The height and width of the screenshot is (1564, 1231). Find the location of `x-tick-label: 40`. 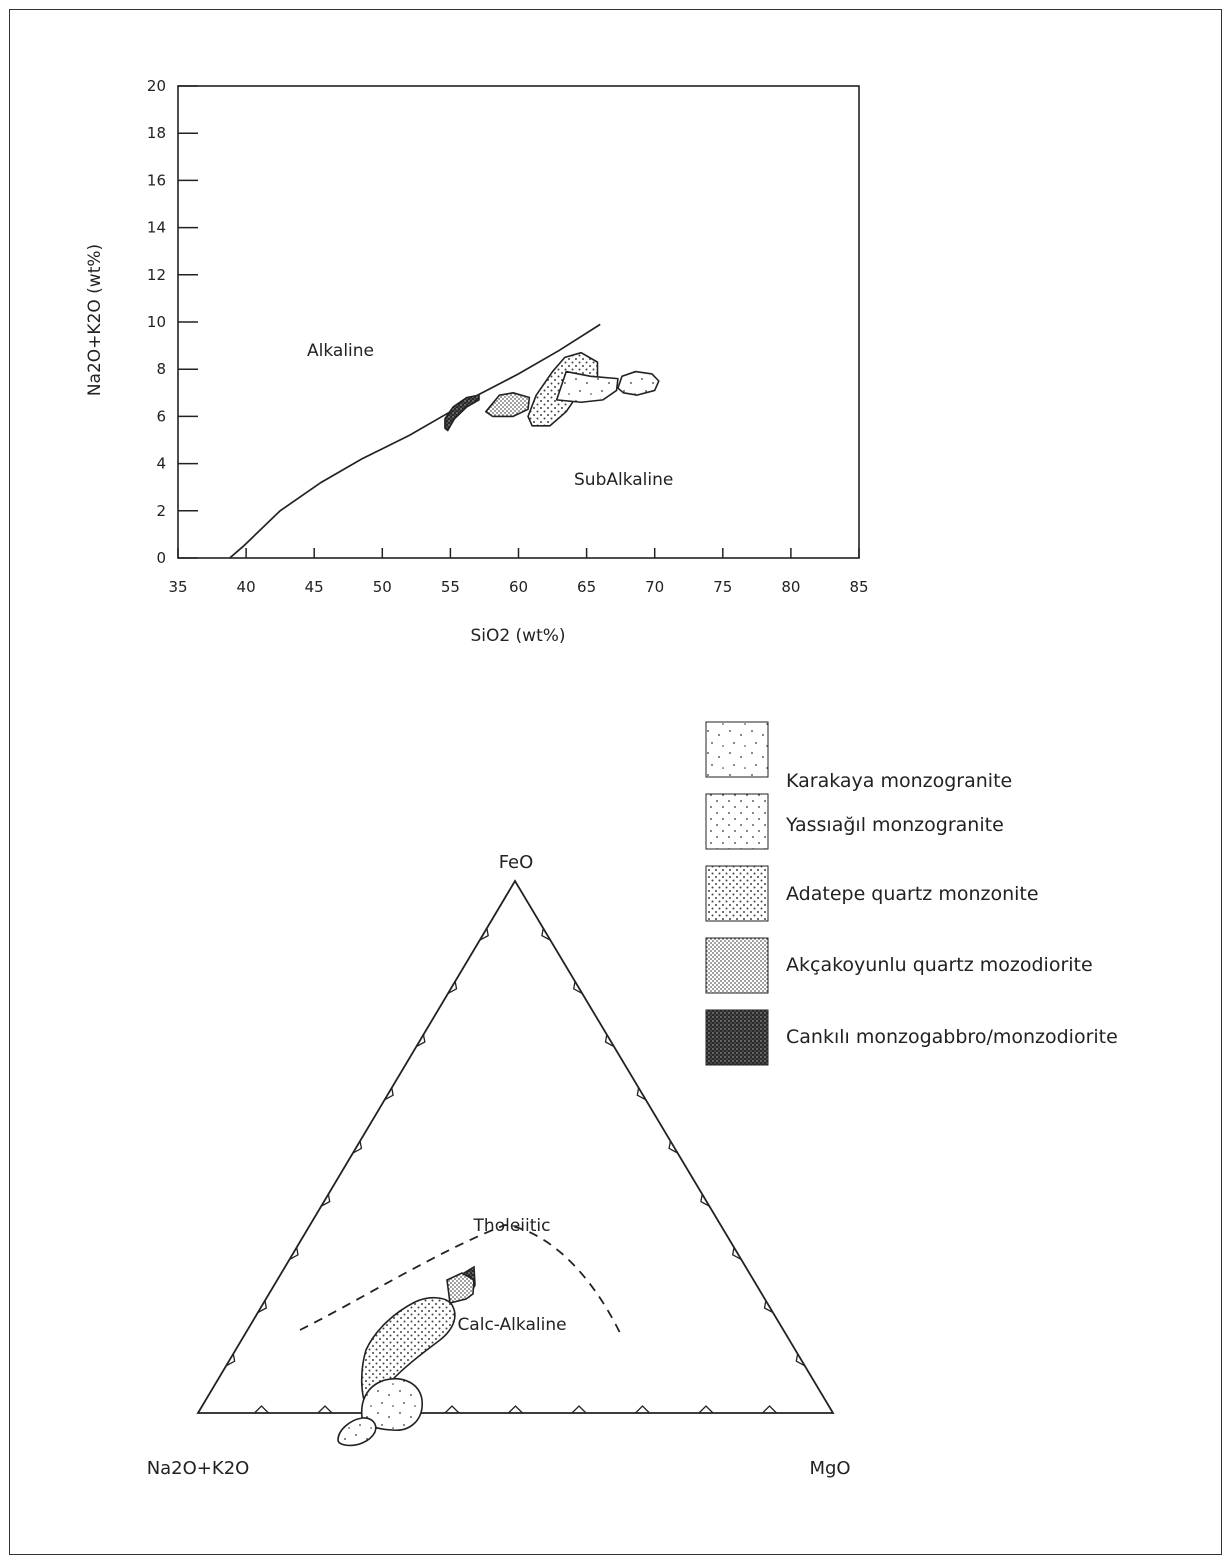

x-tick-label: 40 is located at coordinates (246, 587).